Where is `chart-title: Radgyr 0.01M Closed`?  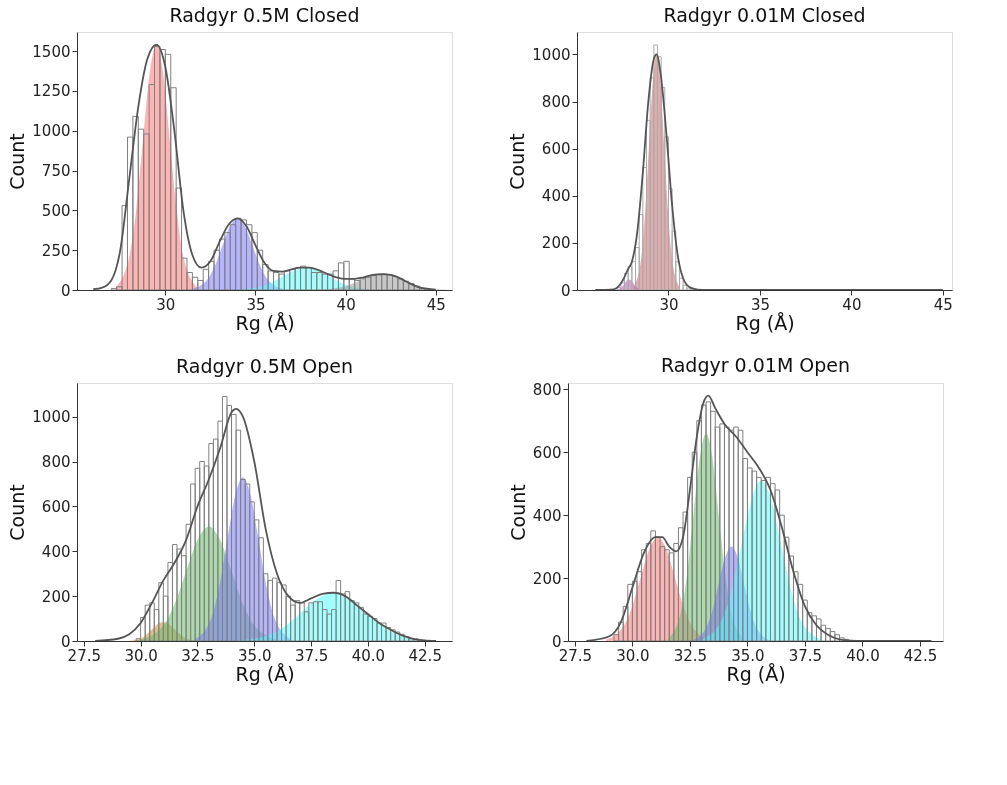
chart-title: Radgyr 0.01M Closed is located at coordinates (764, 15).